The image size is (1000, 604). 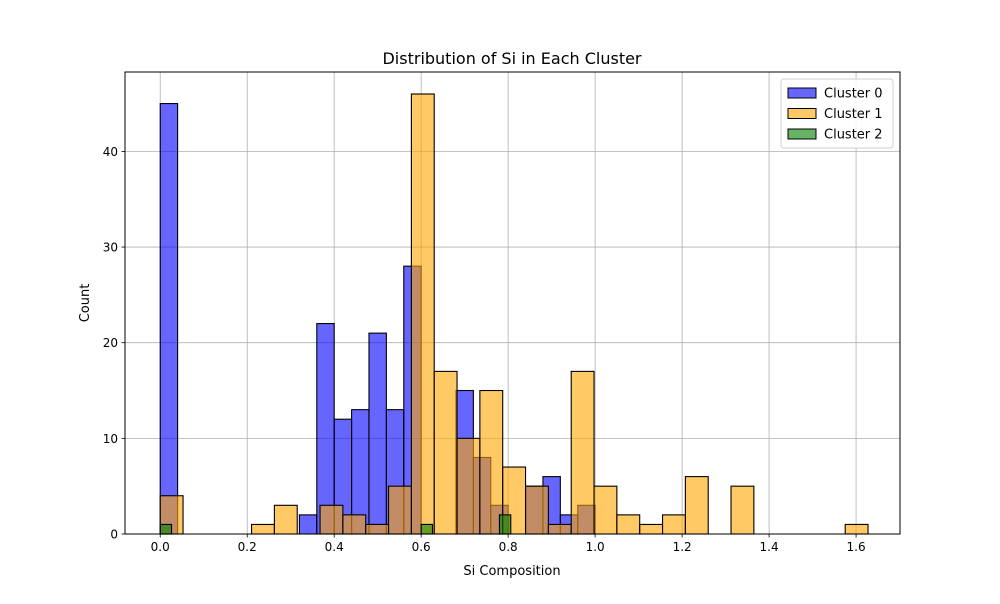 What do you see at coordinates (595, 547) in the screenshot?
I see `x-tick-label: 1.0` at bounding box center [595, 547].